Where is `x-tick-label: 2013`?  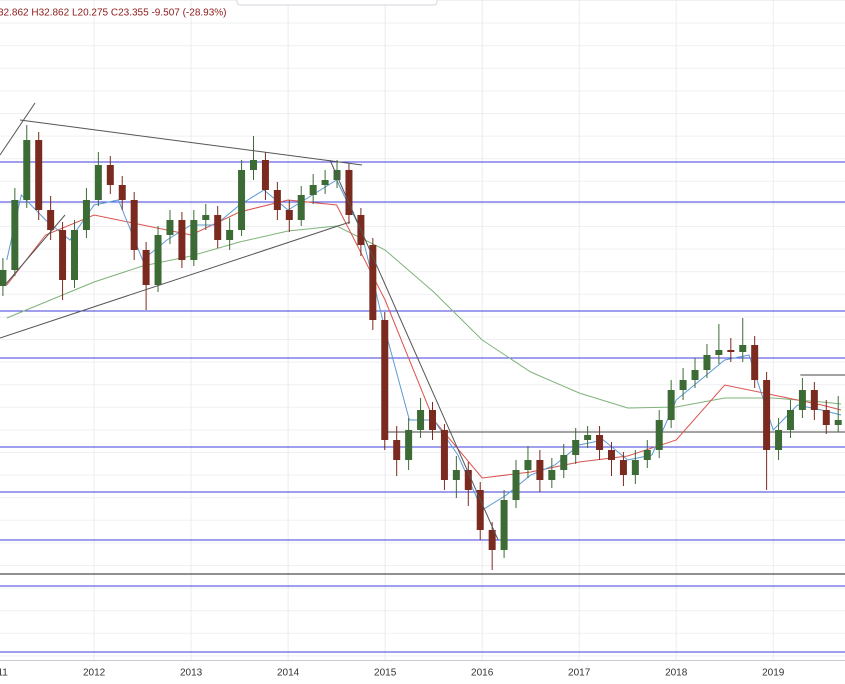
x-tick-label: 2013 is located at coordinates (191, 673).